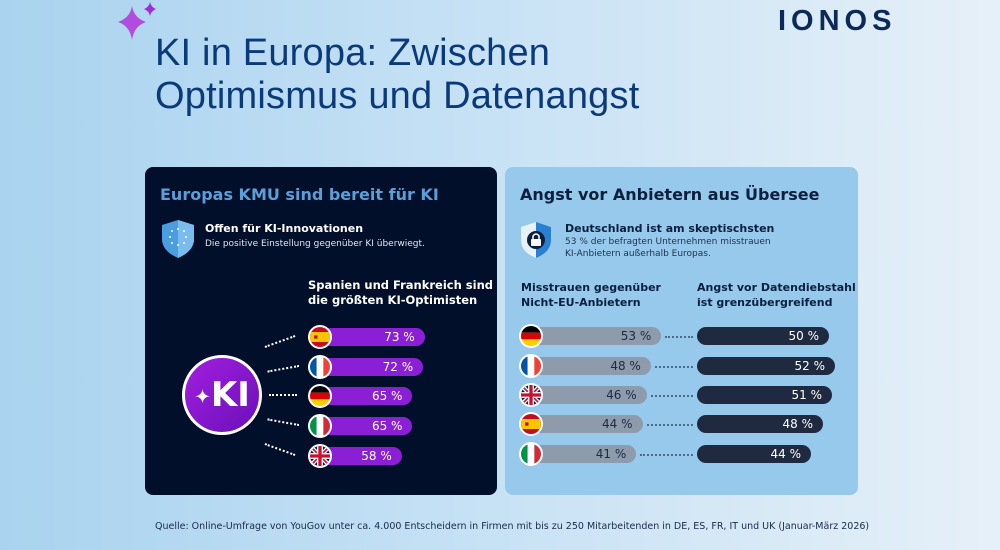 The height and width of the screenshot is (550, 1000). Describe the element at coordinates (591, 295) in the screenshot. I see `col1-header: Misstrauen gegenüber Nicht-EU-Anbietern` at that location.